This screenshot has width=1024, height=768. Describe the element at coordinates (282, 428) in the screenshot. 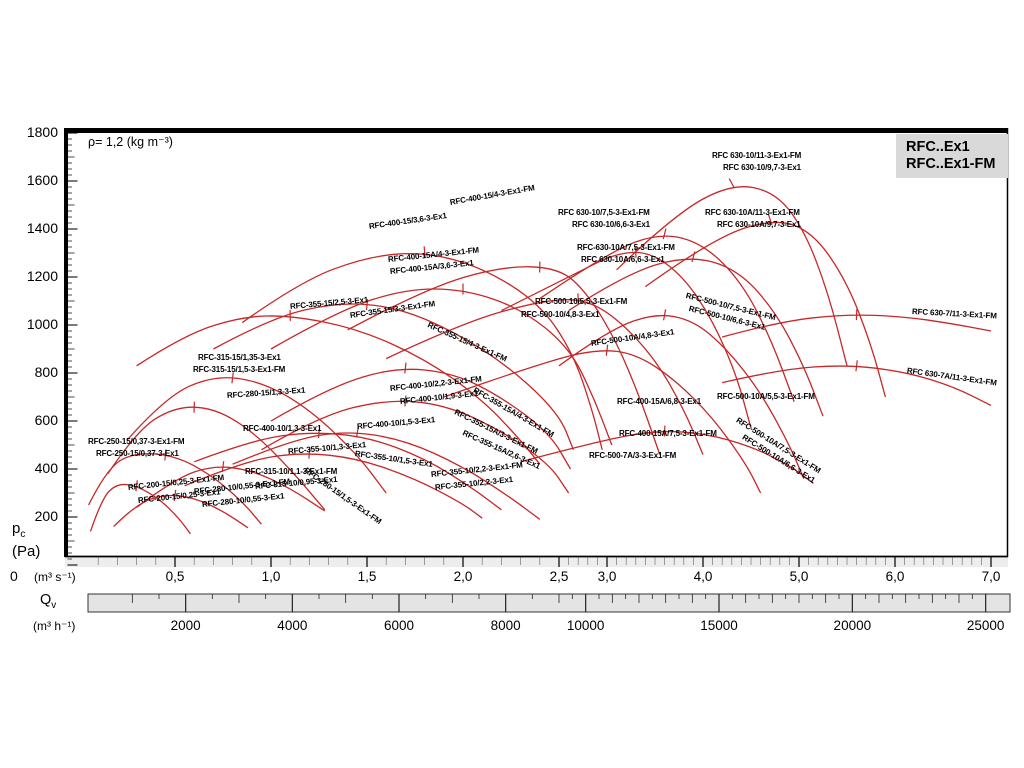

I see `curve-label: RFC-400-10/1,3-3-Ex1` at that location.